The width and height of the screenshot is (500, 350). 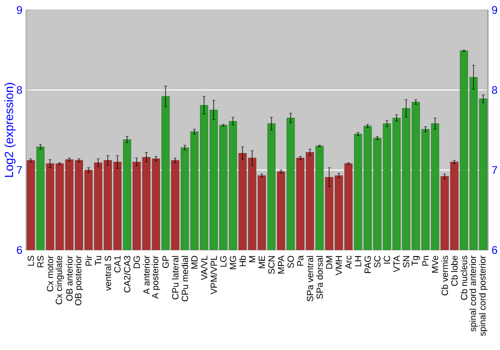 What do you see at coordinates (60, 280) in the screenshot?
I see `x-tick-label: Cx cingulate` at bounding box center [60, 280].